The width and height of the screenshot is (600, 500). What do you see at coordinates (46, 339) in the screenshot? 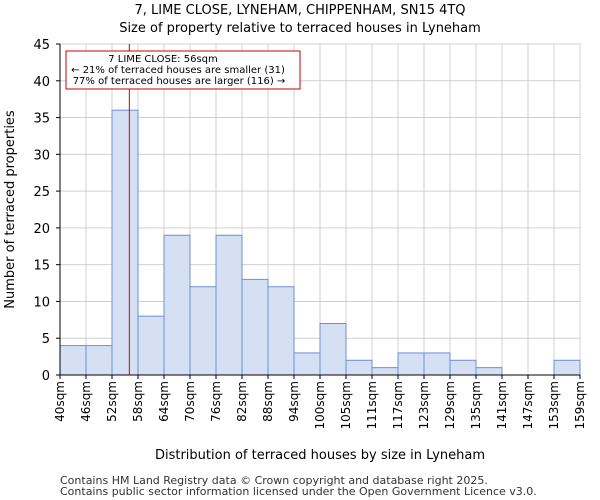
I see `y-tick-label: 5` at bounding box center [46, 339].